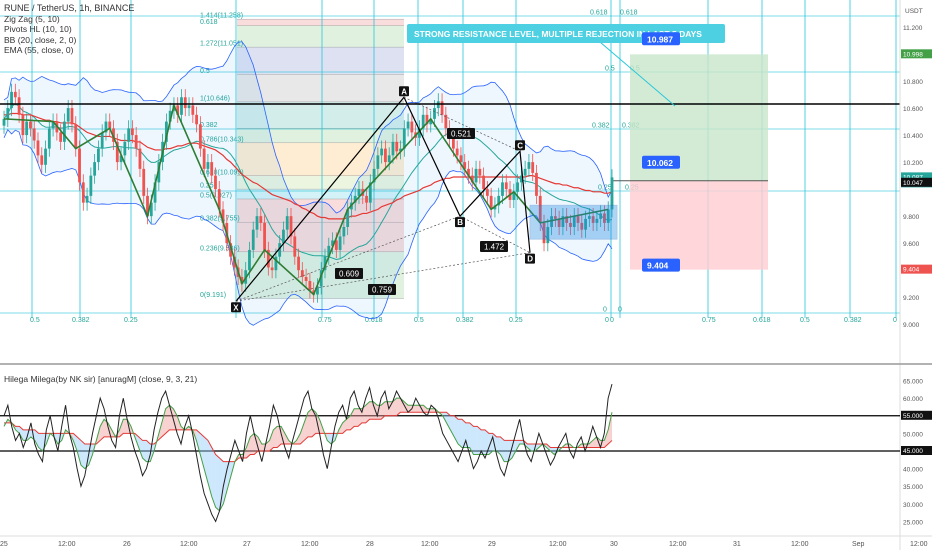  Describe the element at coordinates (209, 125) in the screenshot. I see `fib-level-label: 0.382` at that location.